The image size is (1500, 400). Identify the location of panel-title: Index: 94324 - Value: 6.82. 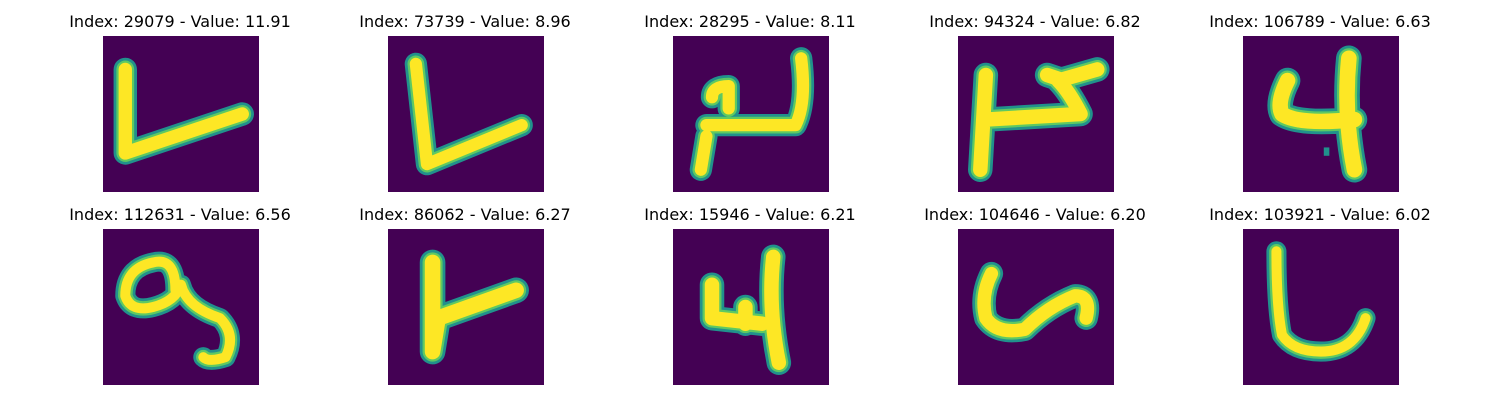
(1035, 22).